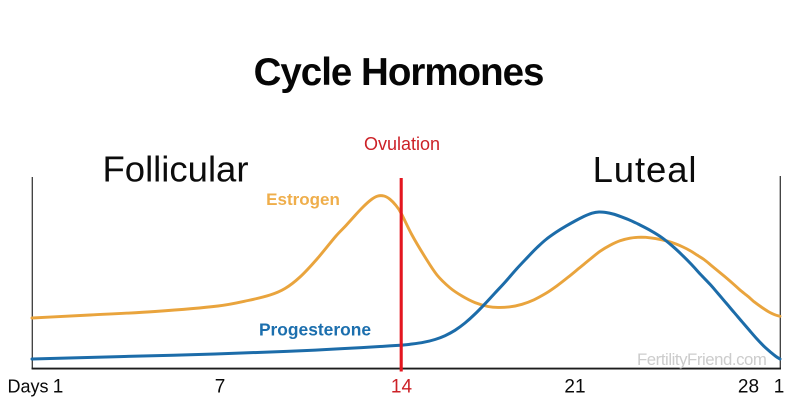  What do you see at coordinates (175, 169) in the screenshot?
I see `svg-text: Follicular` at bounding box center [175, 169].